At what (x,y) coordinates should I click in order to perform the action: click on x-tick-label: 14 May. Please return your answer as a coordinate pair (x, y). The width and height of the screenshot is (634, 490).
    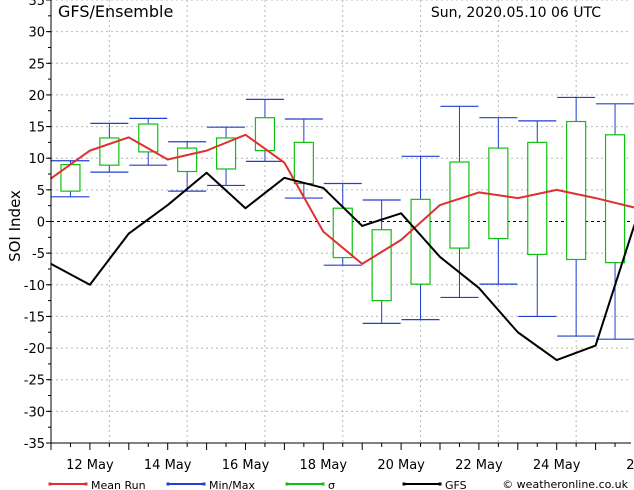
    Looking at the image, I should click on (168, 465).